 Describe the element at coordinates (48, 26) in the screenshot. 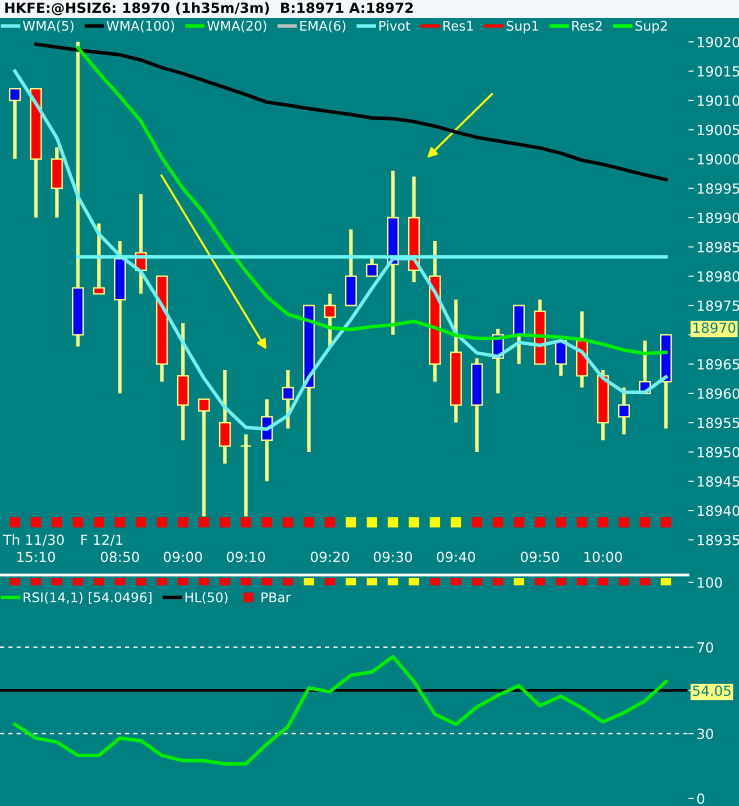

I see `legend-label: WMA(5)` at that location.